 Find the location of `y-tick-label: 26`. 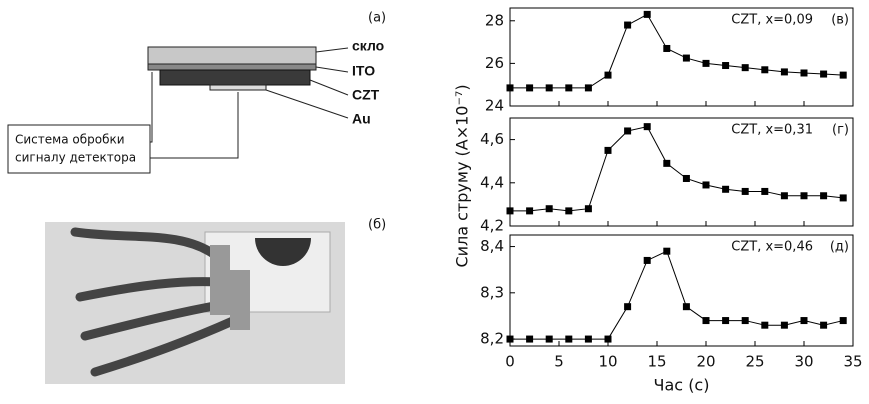

y-tick-label: 26 is located at coordinates (494, 63).